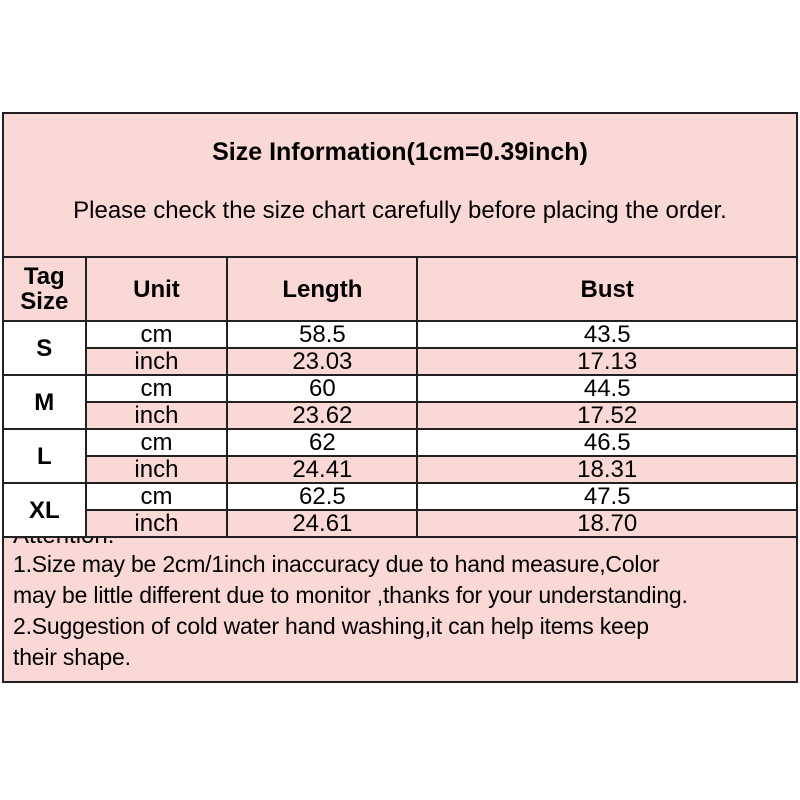  Describe the element at coordinates (606, 496) in the screenshot. I see `bust-cell: 47.5` at that location.